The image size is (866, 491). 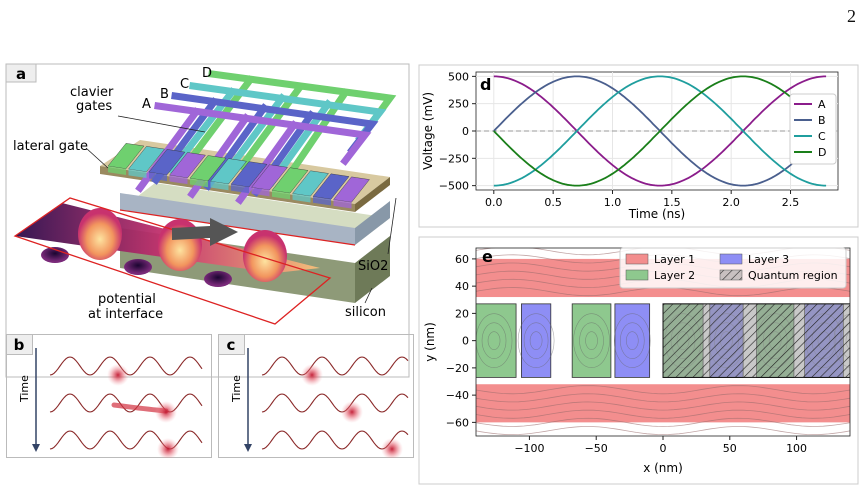 What do you see at coordinates (92, 92) in the screenshot?
I see `clavier-gates-label: clavier` at bounding box center [92, 92].